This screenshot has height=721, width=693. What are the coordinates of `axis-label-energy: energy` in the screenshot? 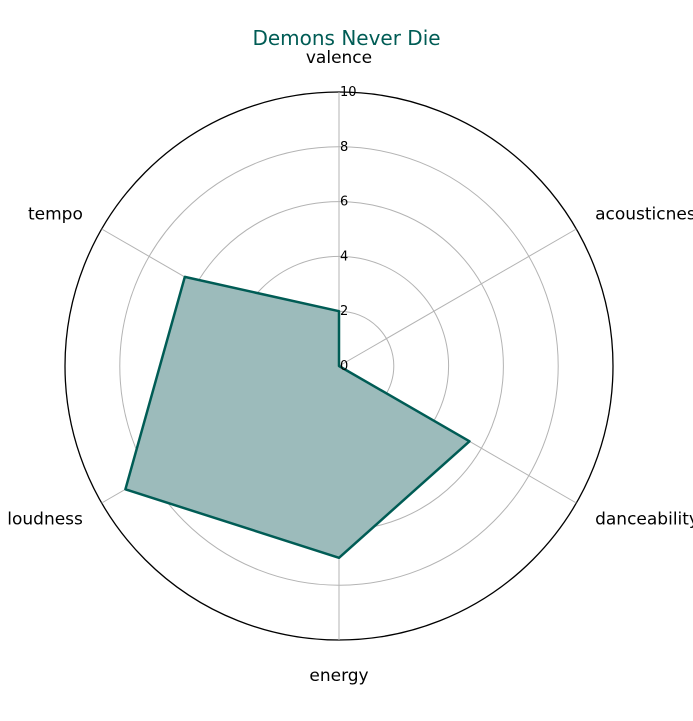 It's located at (338, 676).